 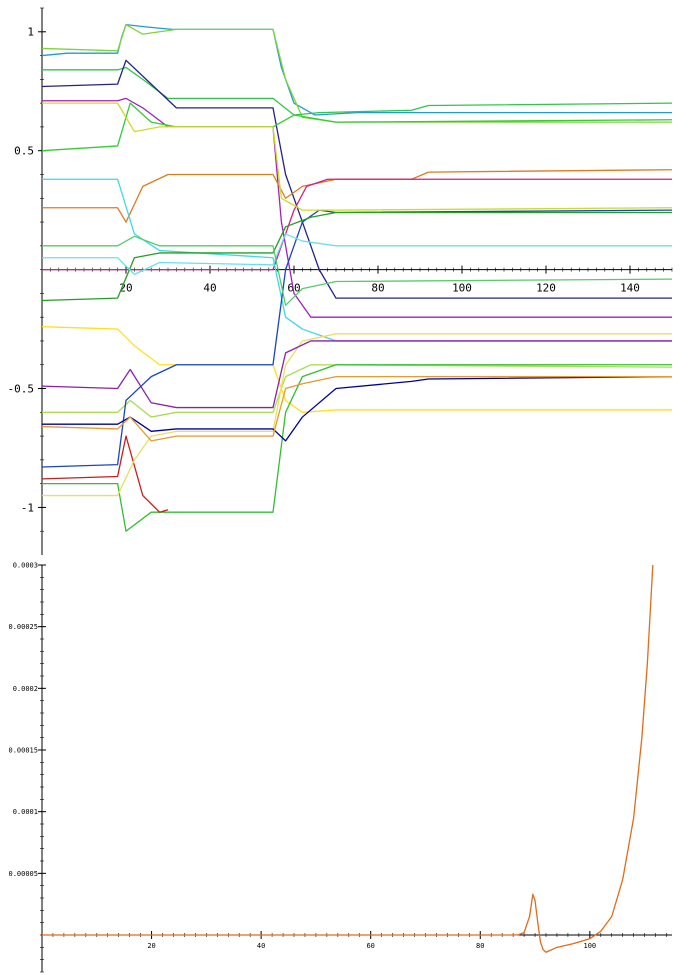 I want to click on y-tick-label: 0.00025, so click(x=23, y=627).